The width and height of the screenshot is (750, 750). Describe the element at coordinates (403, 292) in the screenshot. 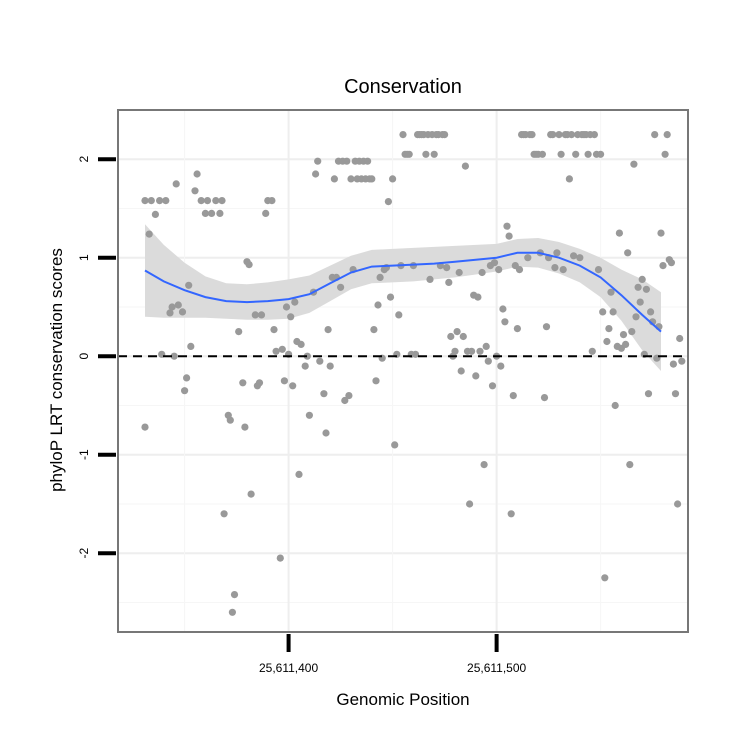

I see `smooth-line` at that location.